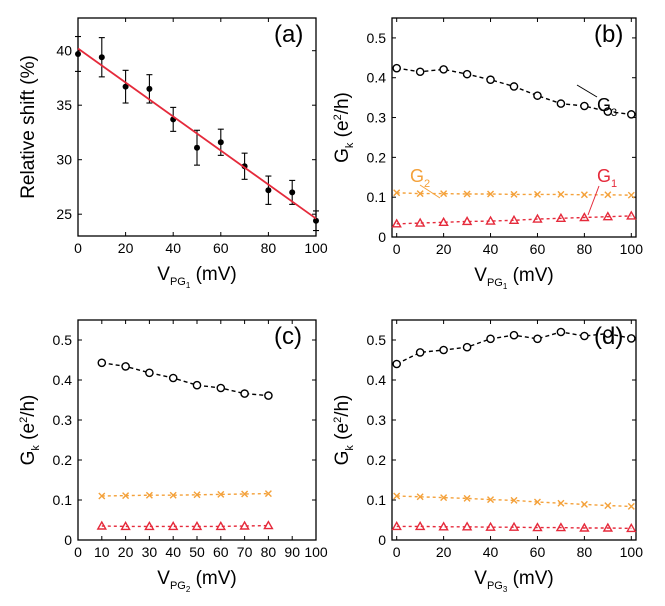 This screenshot has width=665, height=606. Describe the element at coordinates (377, 380) in the screenshot. I see `y-tick-label: 0.4` at that location.